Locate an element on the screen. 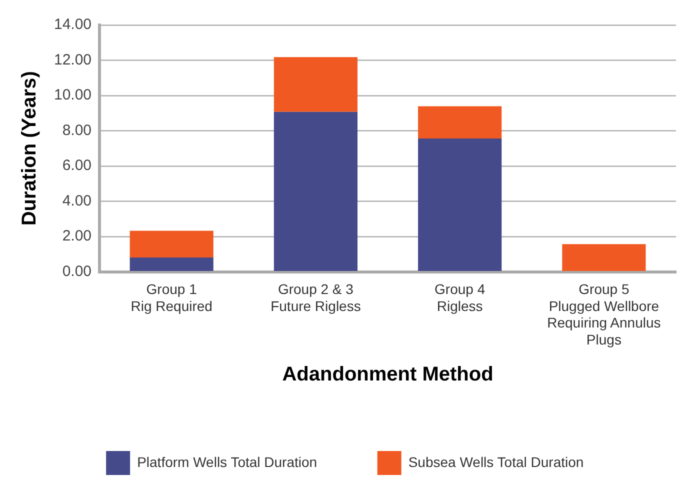  x-tick-label: Group 5 Plugged Wellbore Requiring Annulus Plugs is located at coordinates (604, 314).